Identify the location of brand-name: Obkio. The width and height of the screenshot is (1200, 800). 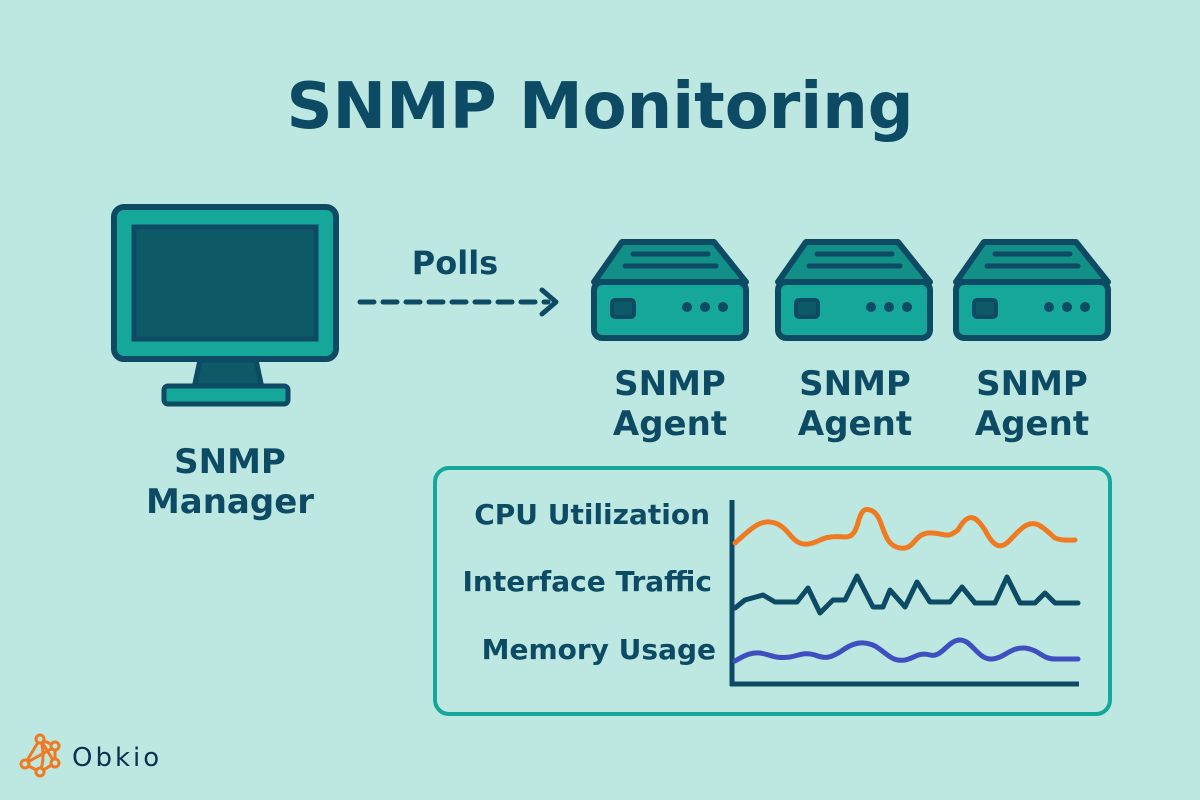
(117, 758).